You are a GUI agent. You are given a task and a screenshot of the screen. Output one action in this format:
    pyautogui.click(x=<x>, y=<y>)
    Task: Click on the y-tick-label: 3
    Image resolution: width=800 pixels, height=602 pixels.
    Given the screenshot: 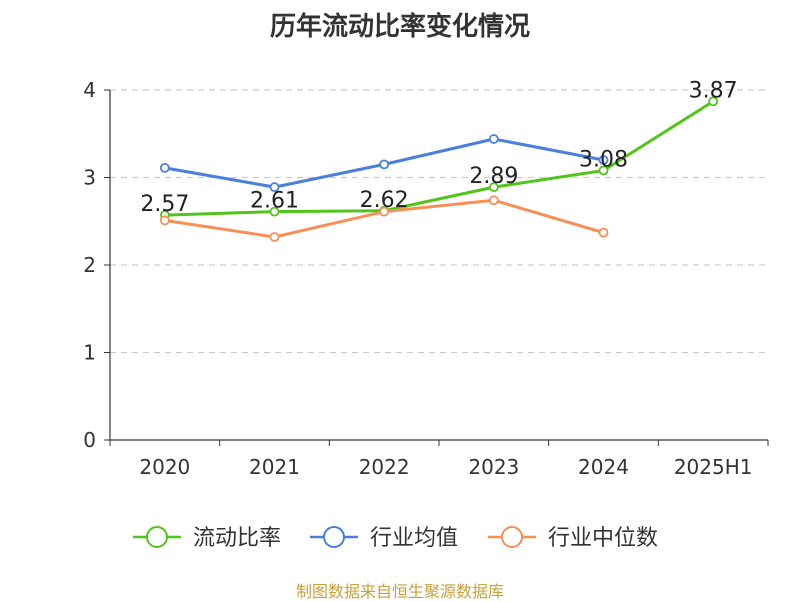 What is the action you would take?
    pyautogui.click(x=89, y=178)
    